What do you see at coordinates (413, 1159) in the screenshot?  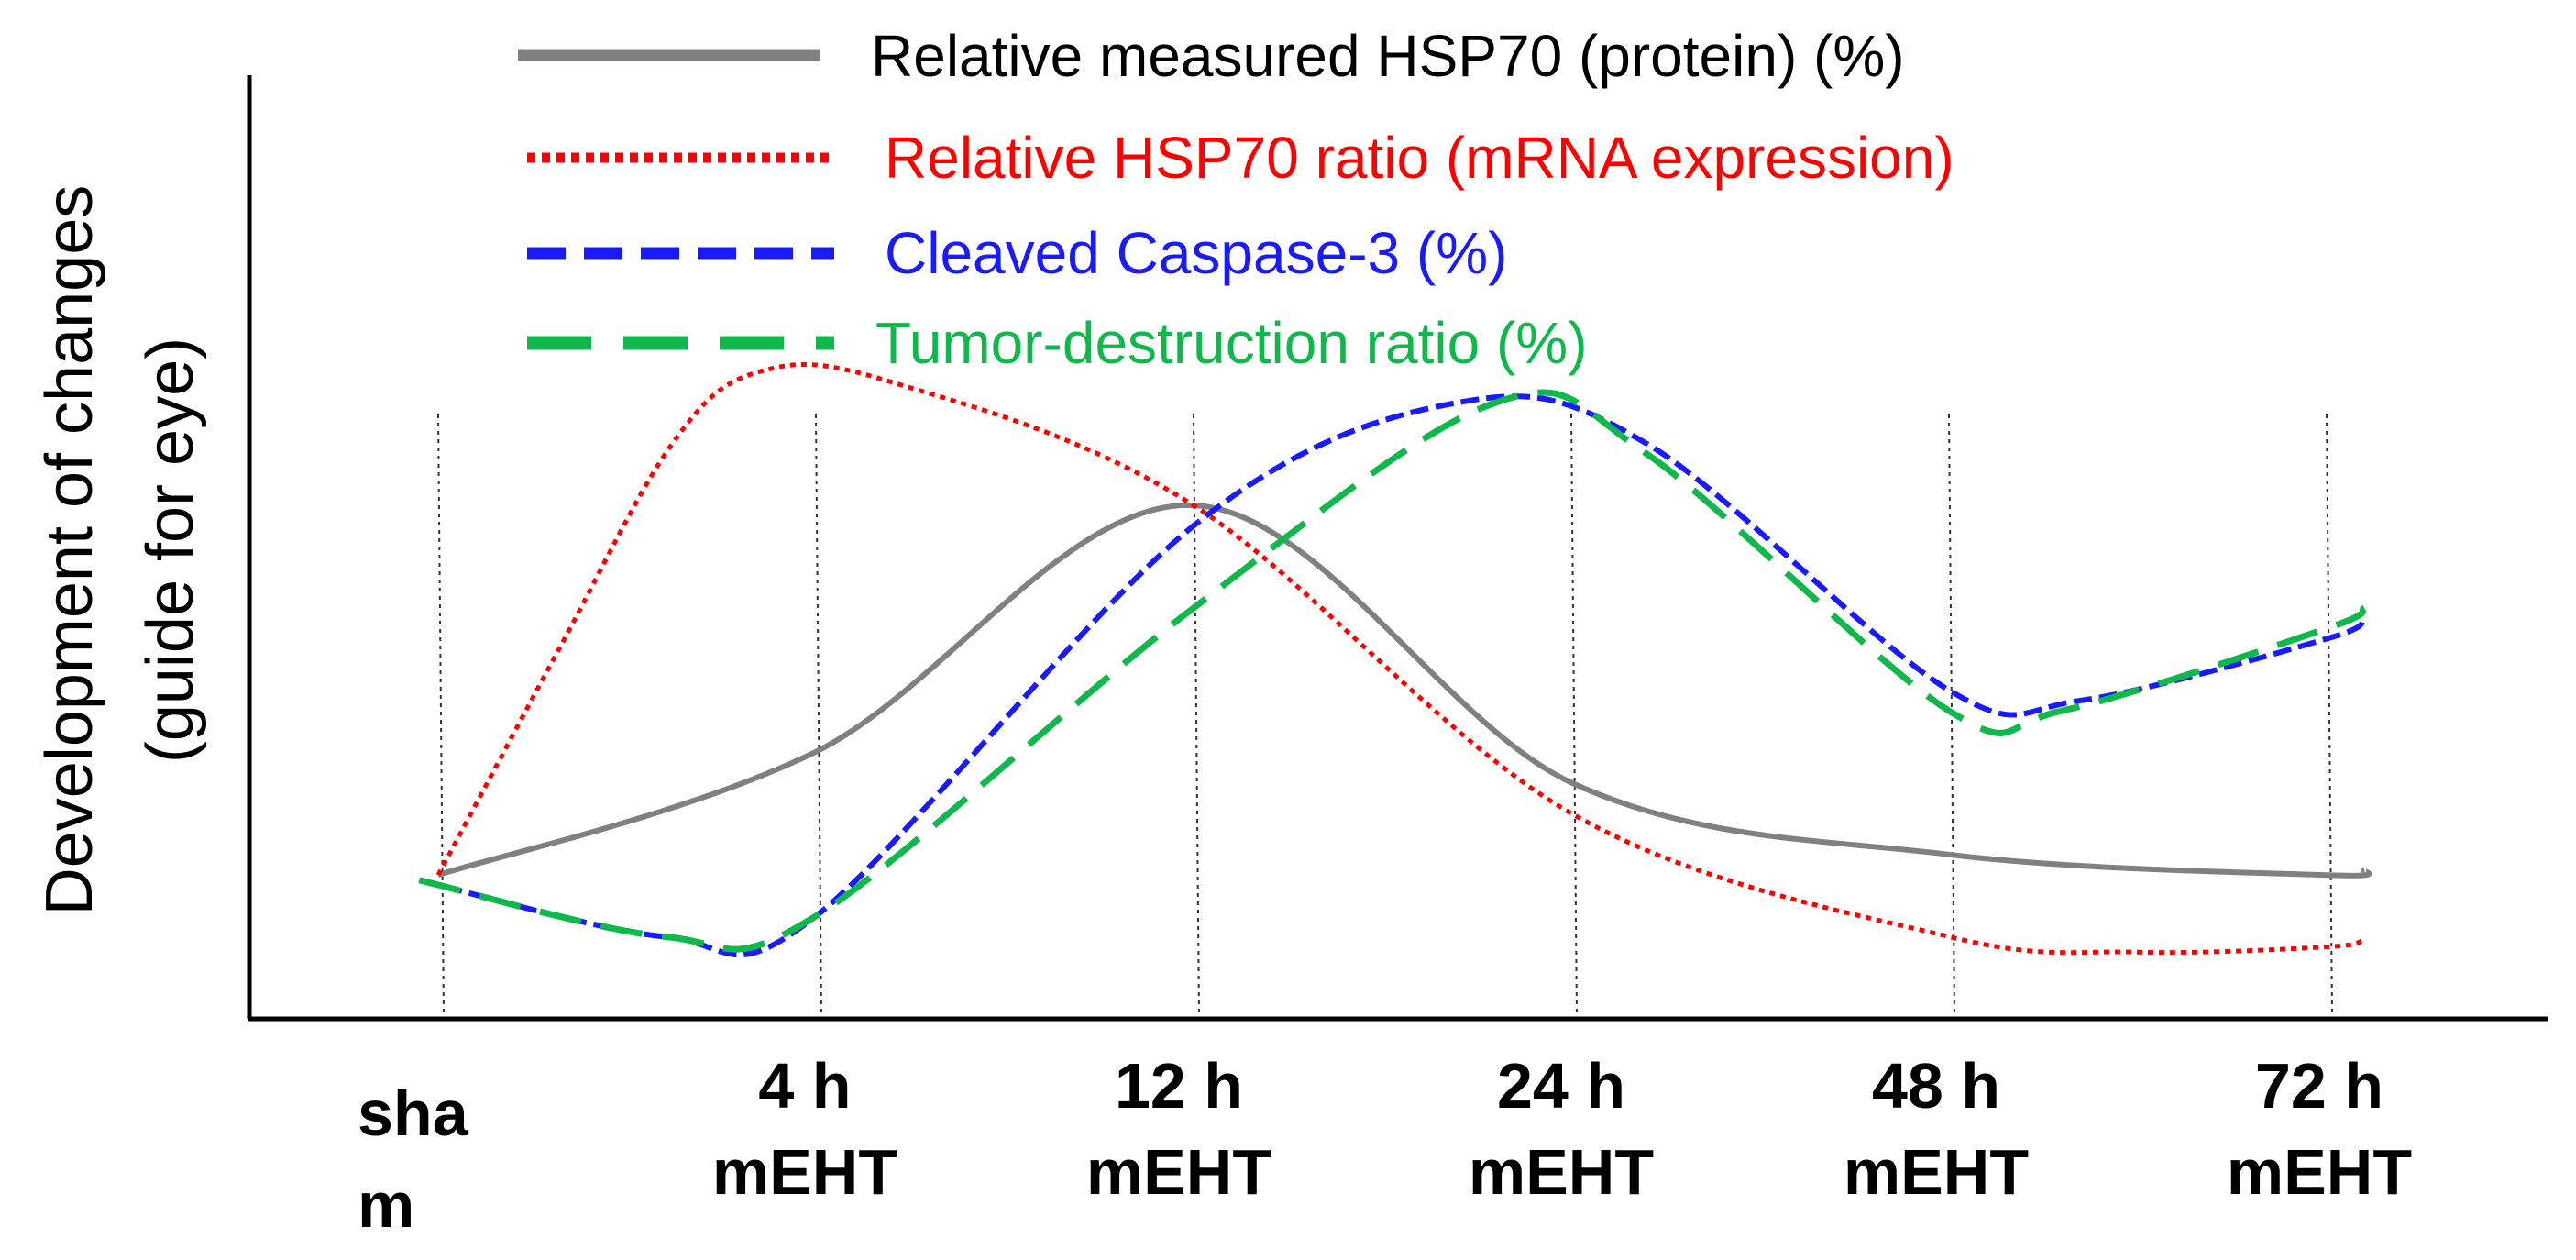 I see `x-tick-label-sham: sha m` at bounding box center [413, 1159].